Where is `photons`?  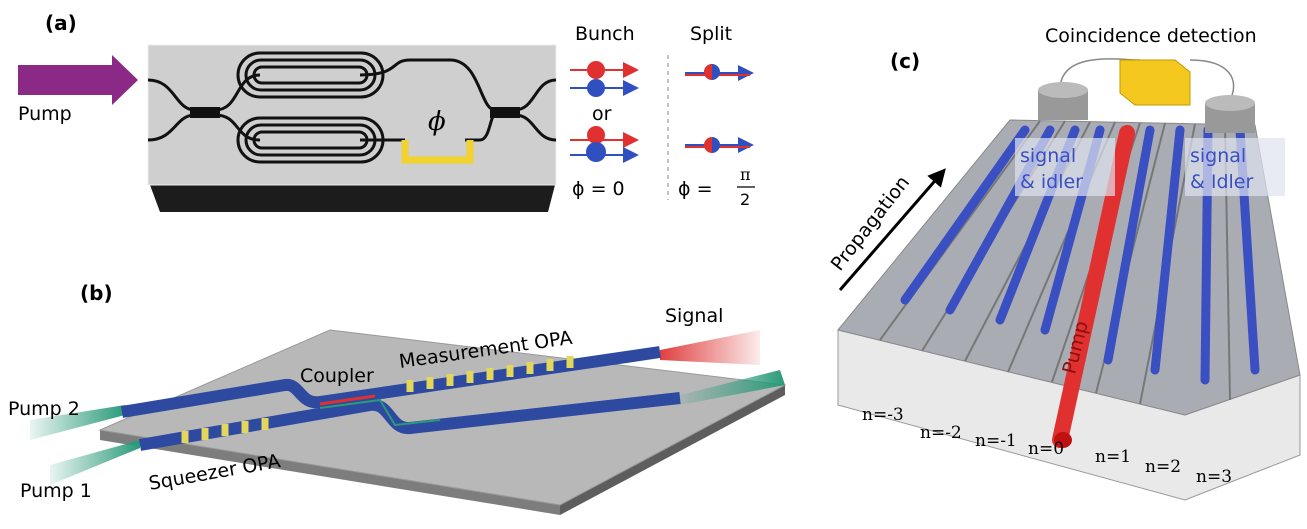
photons is located at coordinates (662, 112).